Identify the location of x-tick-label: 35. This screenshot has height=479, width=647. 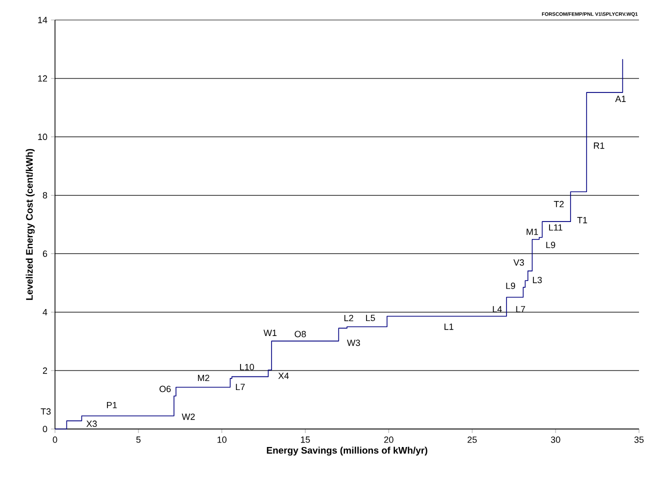
(639, 439).